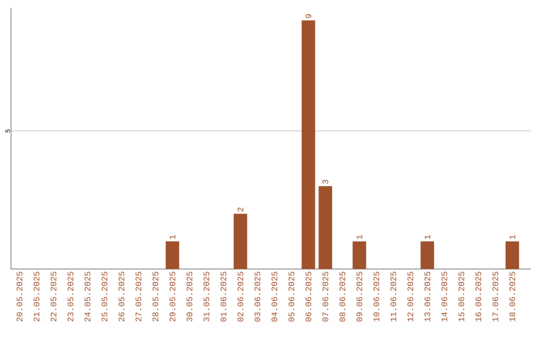  Describe the element at coordinates (37, 297) in the screenshot. I see `x-tick-label: 21.05.2025` at that location.